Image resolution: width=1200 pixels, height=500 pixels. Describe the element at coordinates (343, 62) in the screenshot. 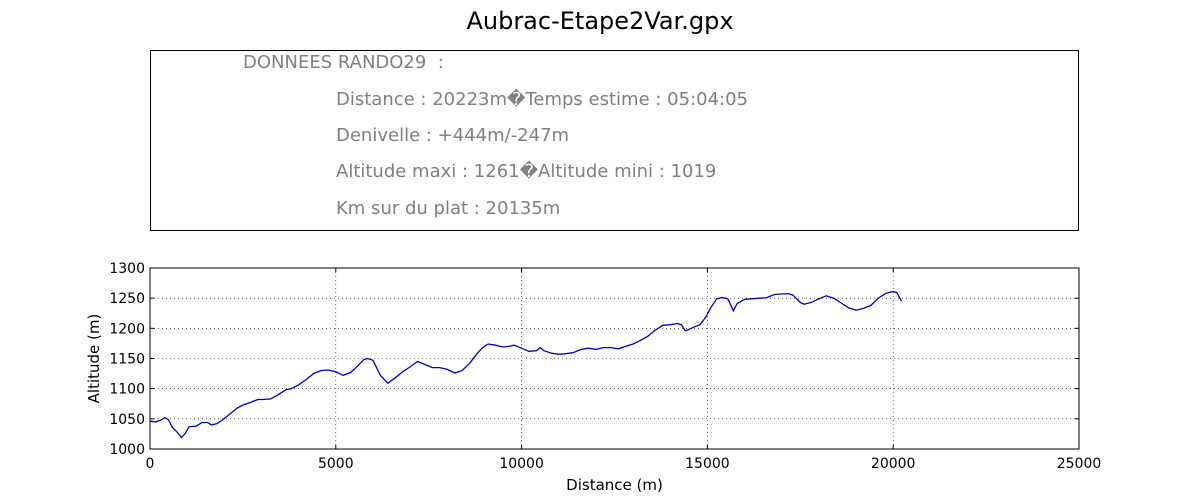

I see `info-header: DONNEES RANDO29 :` at that location.